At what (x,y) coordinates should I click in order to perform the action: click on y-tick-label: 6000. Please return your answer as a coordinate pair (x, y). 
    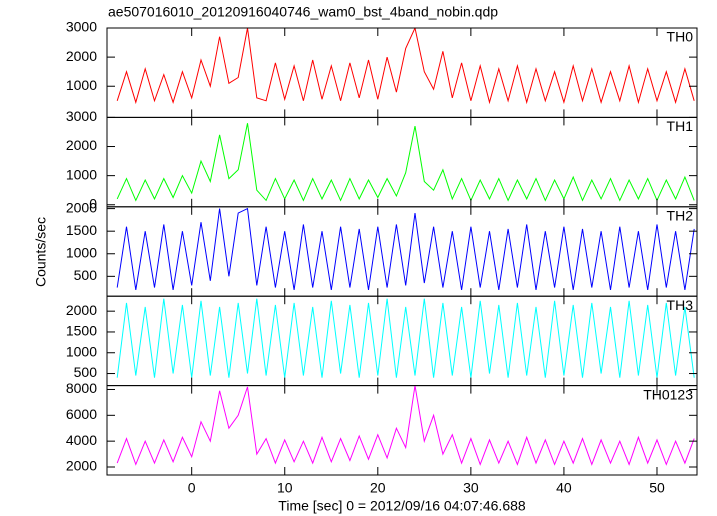
    Looking at the image, I should click on (81, 414).